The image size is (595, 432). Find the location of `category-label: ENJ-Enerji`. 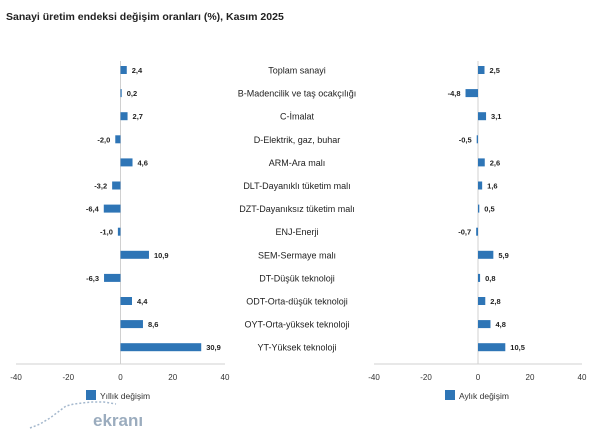

category-label: ENJ-Enerji is located at coordinates (296, 232).